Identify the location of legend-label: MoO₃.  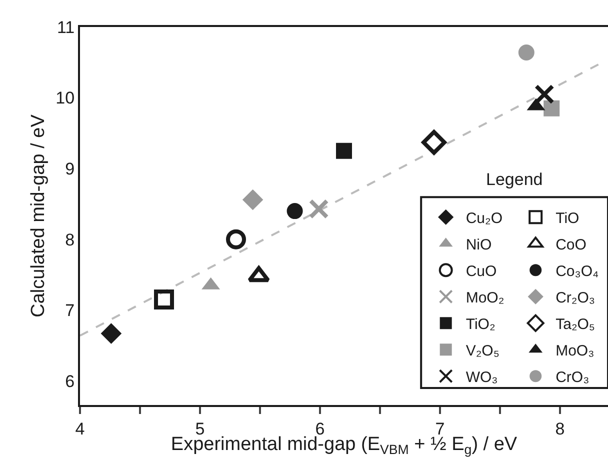
(575, 351).